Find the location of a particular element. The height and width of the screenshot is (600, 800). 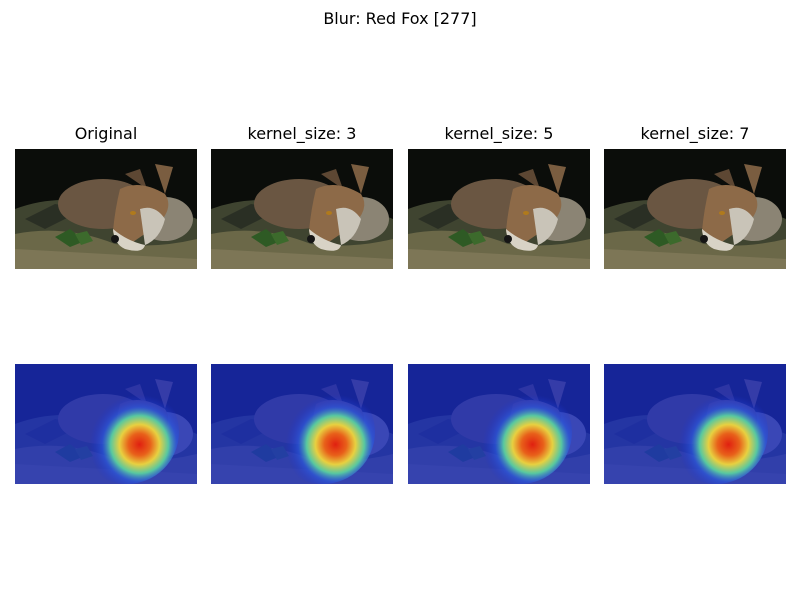

fox-photo-original is located at coordinates (106, 209).